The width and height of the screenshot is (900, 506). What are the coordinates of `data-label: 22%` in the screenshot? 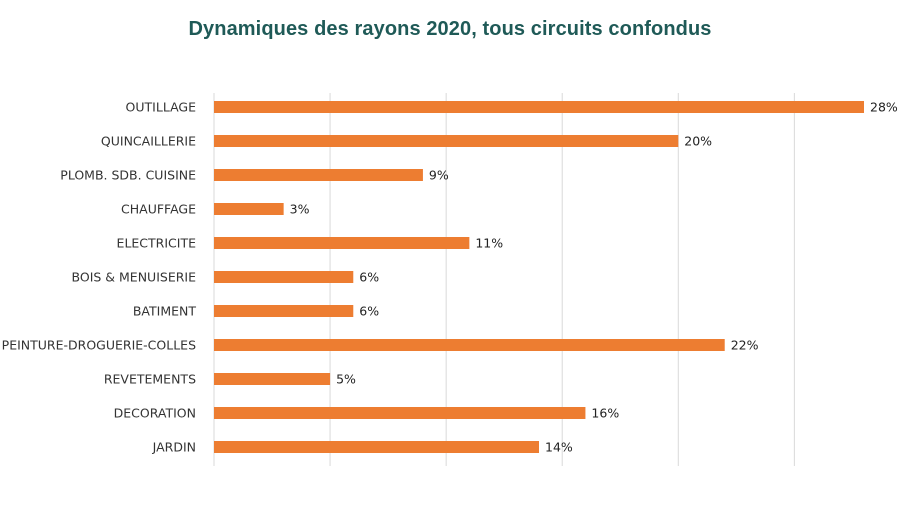 It's located at (745, 345).